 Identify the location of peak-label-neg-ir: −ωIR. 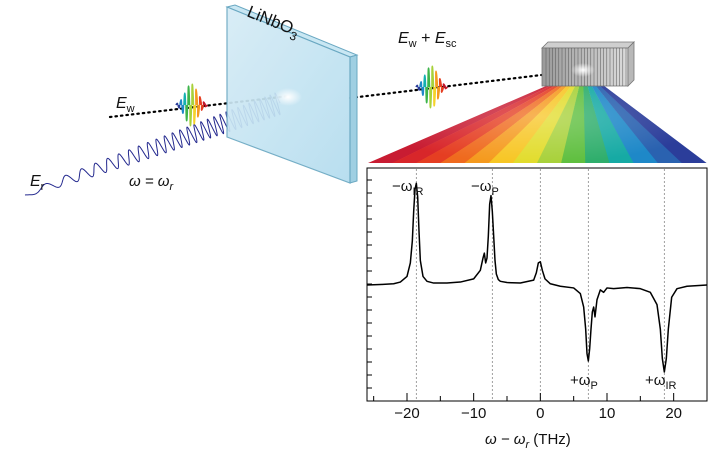
(408, 188).